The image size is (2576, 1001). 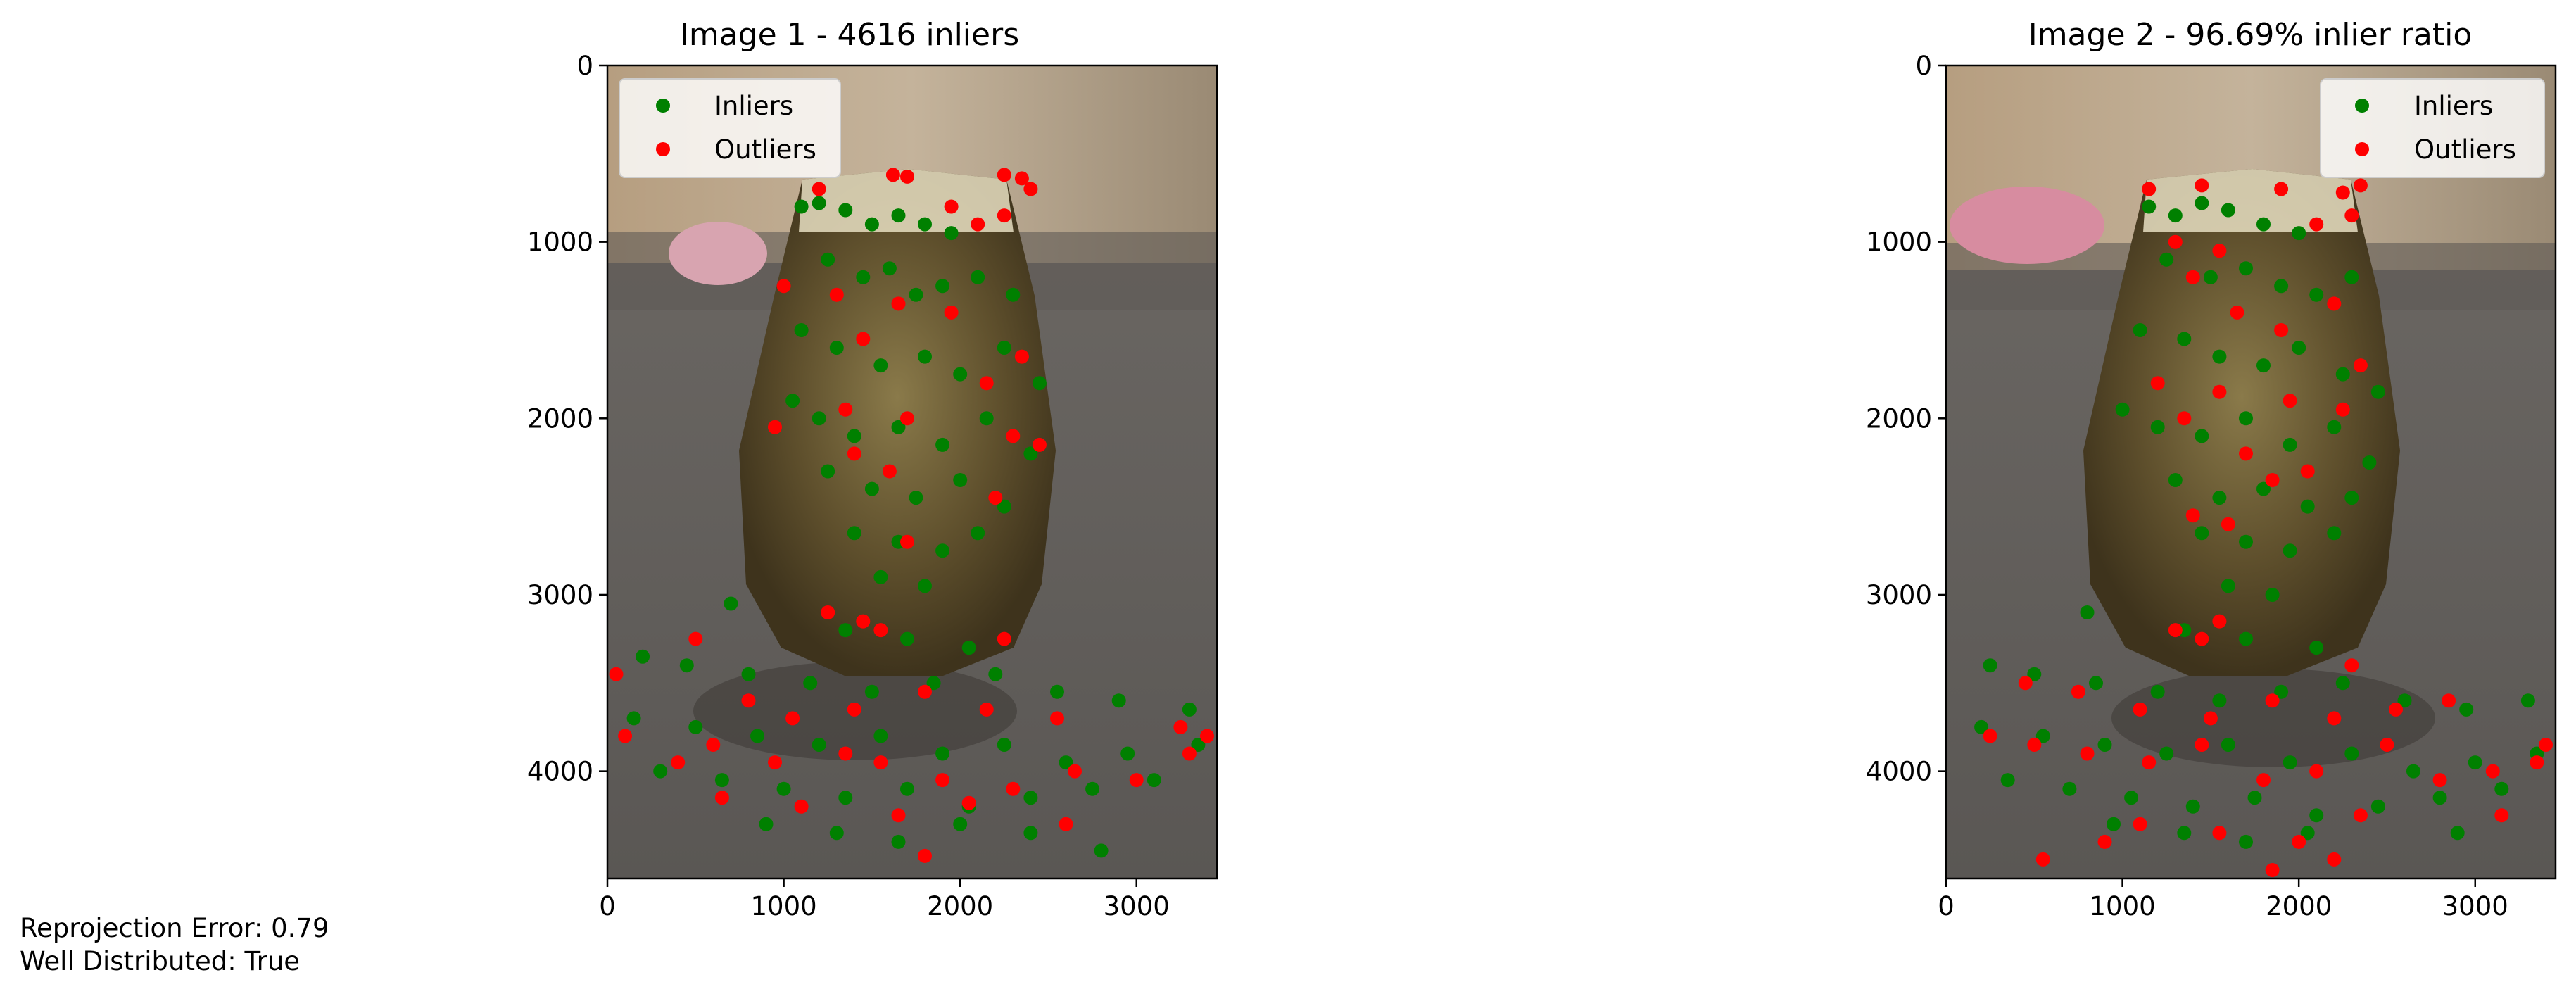 I want to click on panel-title: Image 2 - 96.69% inlier ratio, so click(x=2250, y=35).